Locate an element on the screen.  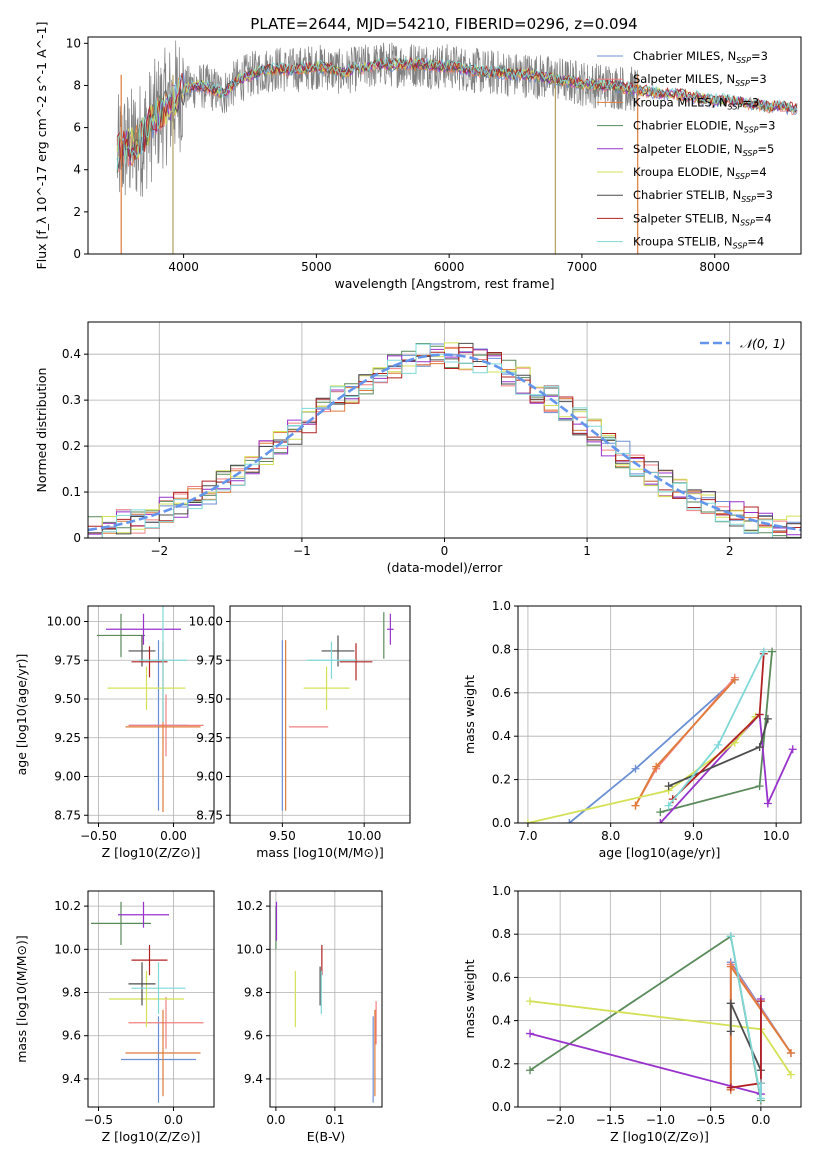
x-tick-label: 0.00 is located at coordinates (173, 836).